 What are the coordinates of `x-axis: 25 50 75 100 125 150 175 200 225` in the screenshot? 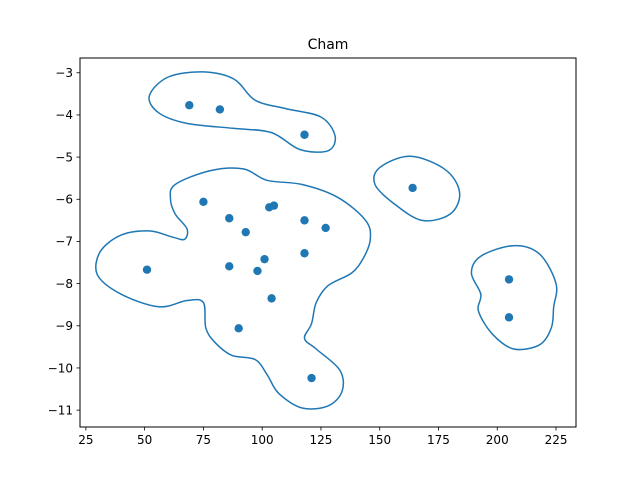 It's located at (322, 437).